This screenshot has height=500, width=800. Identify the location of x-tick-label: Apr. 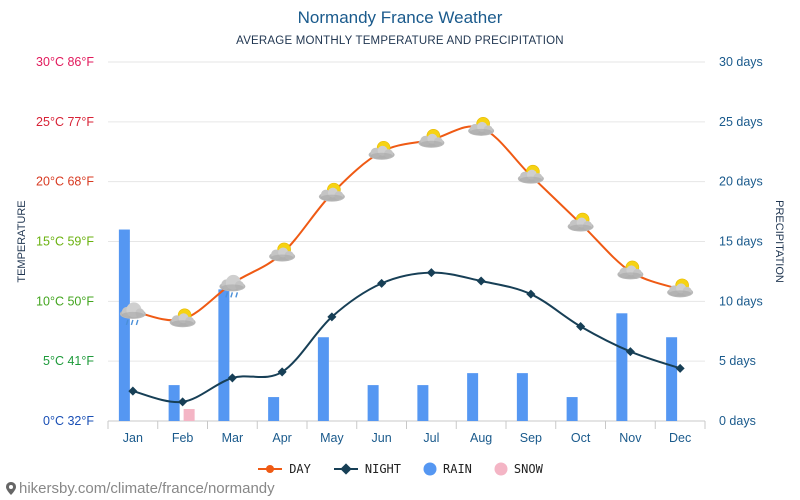
(281, 438).